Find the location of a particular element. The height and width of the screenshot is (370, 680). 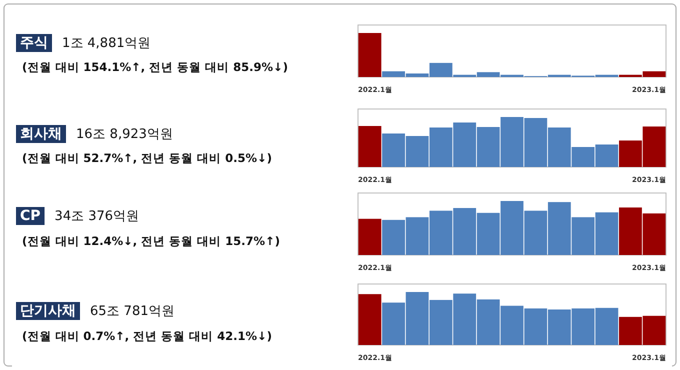

text: 1조 4,881억원 is located at coordinates (106, 43).